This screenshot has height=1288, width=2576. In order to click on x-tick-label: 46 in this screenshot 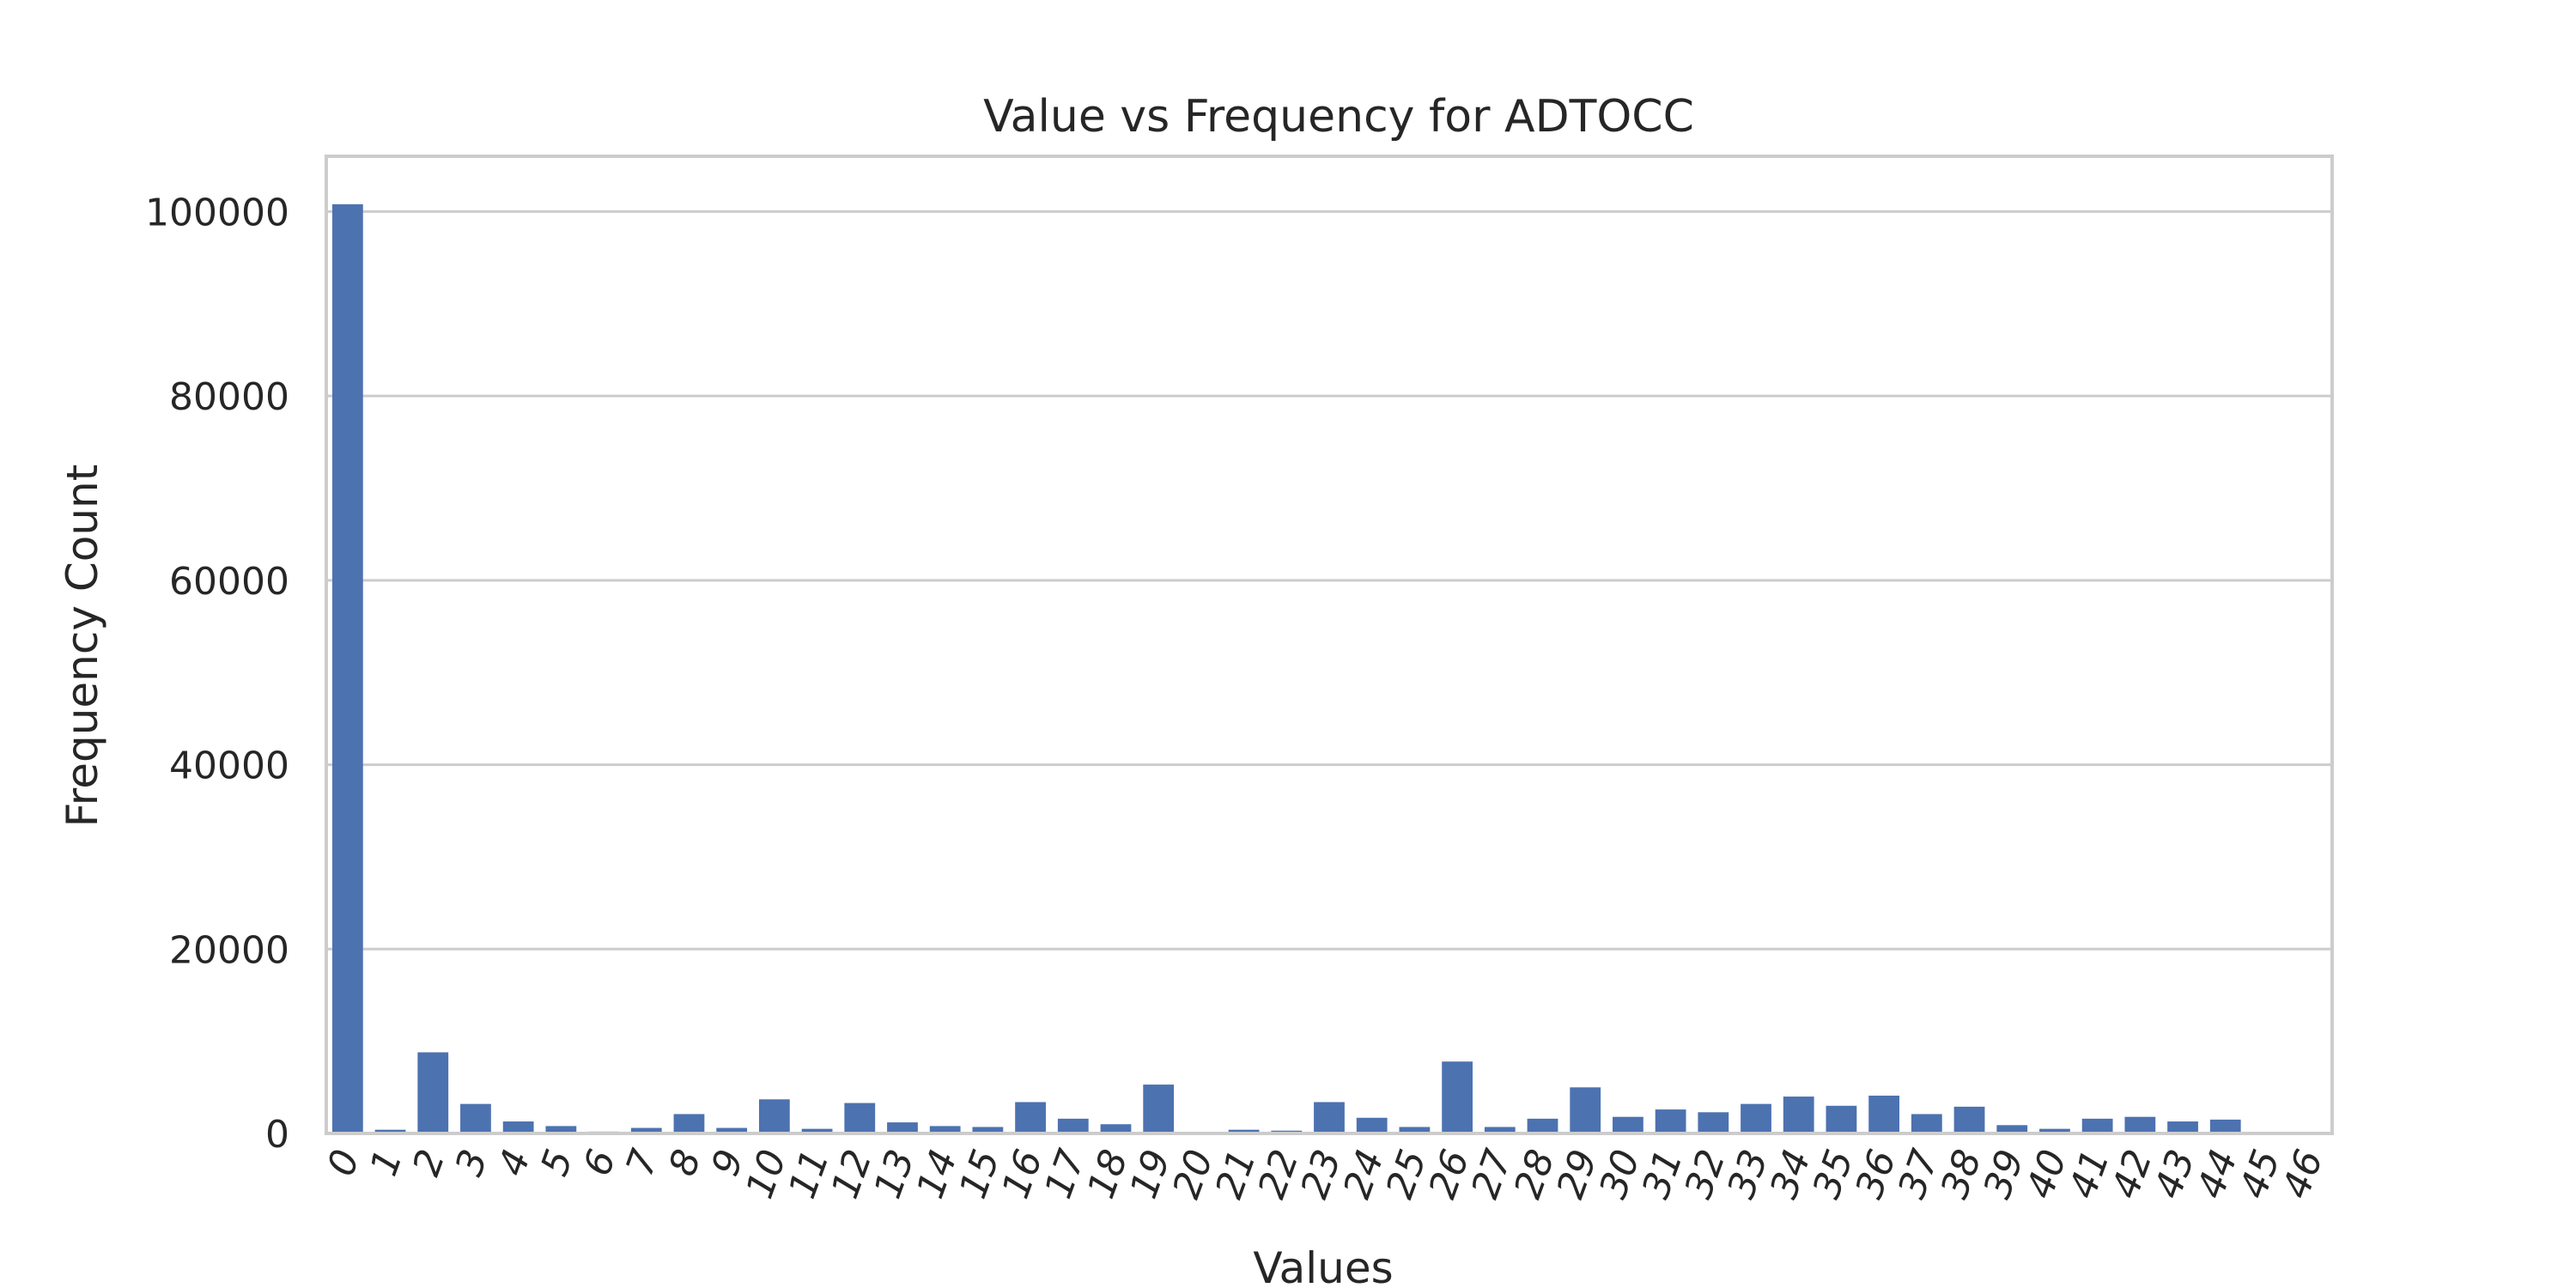, I will do `click(2302, 1174)`.